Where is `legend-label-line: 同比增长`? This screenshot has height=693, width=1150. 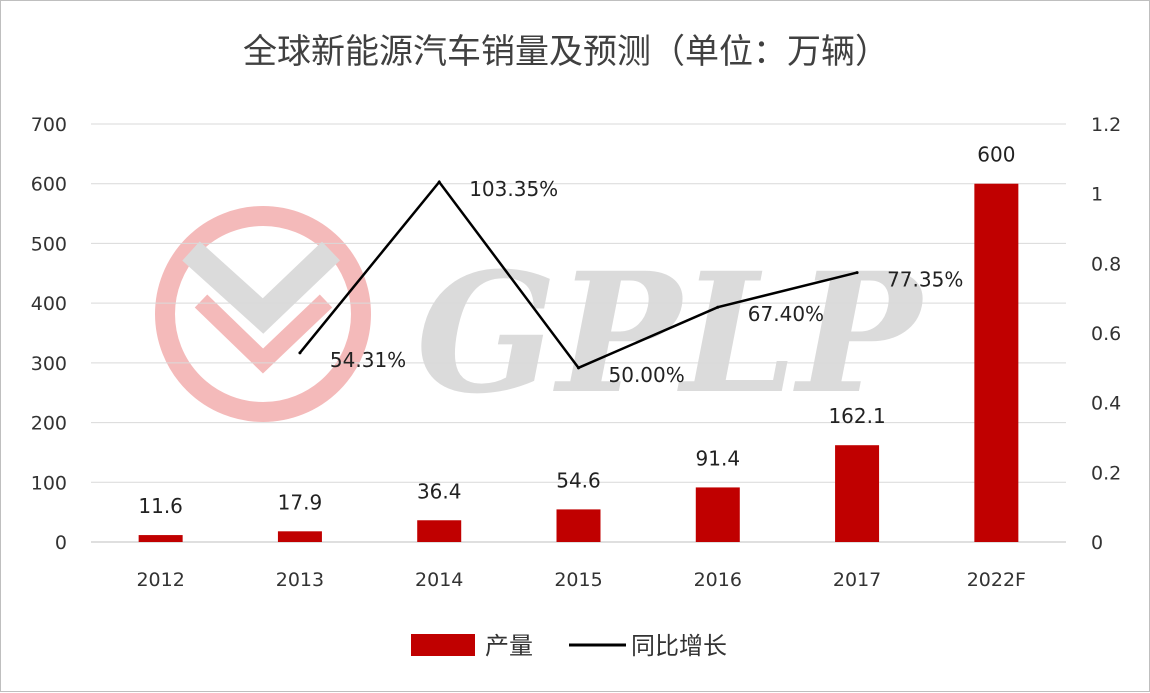 legend-label-line: 同比增长 is located at coordinates (679, 646).